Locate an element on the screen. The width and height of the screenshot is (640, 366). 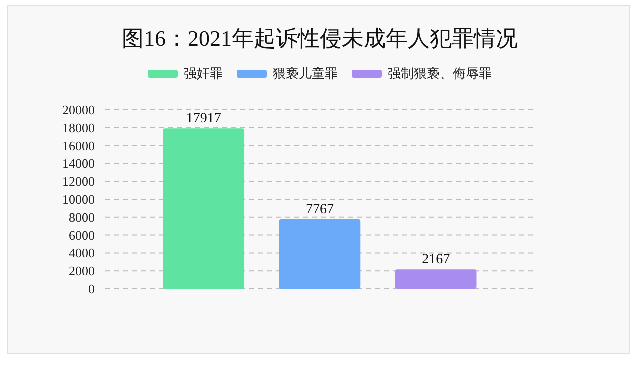
y-tick-label: 10000 is located at coordinates (78, 199).